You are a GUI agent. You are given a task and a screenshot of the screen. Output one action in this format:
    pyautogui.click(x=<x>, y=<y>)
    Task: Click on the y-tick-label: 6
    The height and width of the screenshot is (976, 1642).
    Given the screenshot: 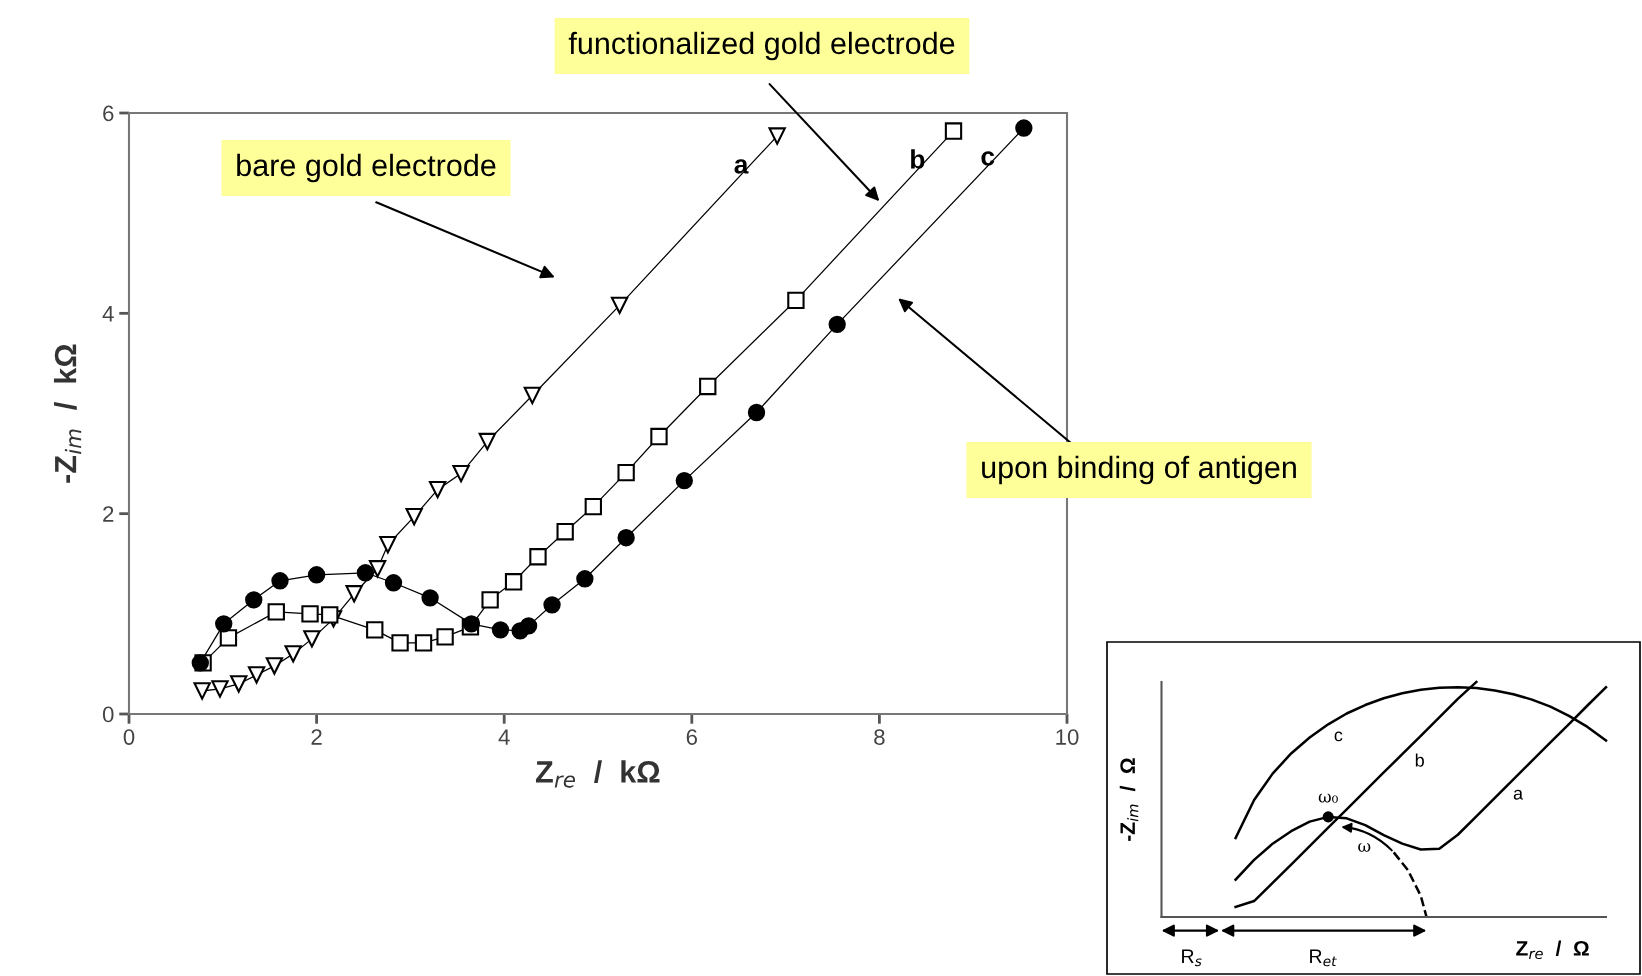 What is the action you would take?
    pyautogui.click(x=108, y=113)
    